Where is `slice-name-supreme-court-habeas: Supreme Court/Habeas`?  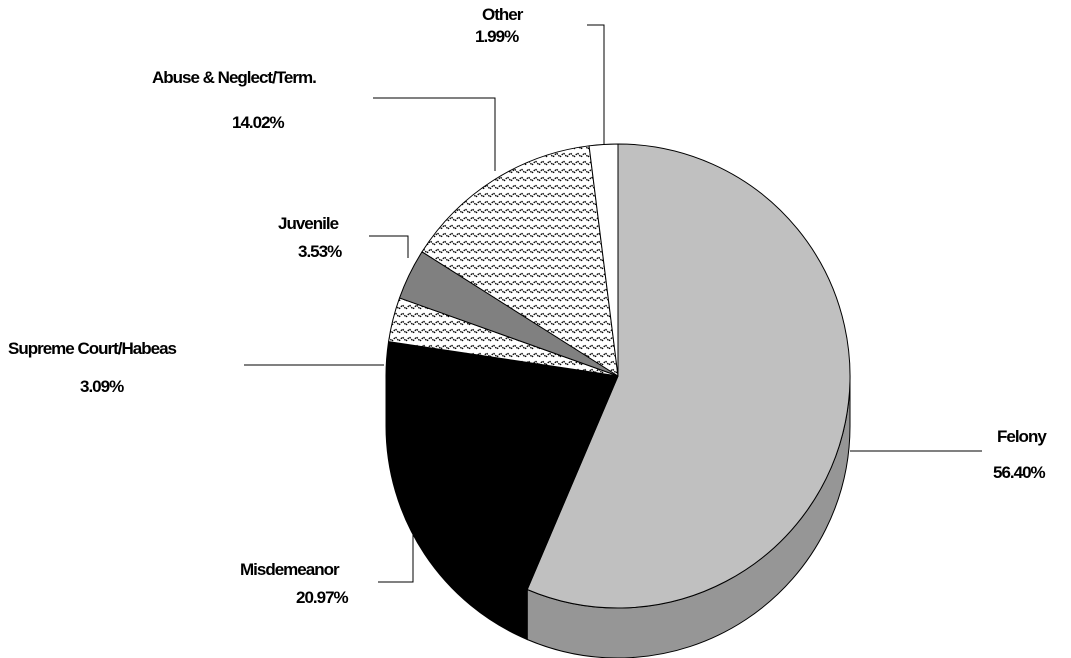
slice-name-supreme-court-habeas: Supreme Court/Habeas is located at coordinates (92, 348).